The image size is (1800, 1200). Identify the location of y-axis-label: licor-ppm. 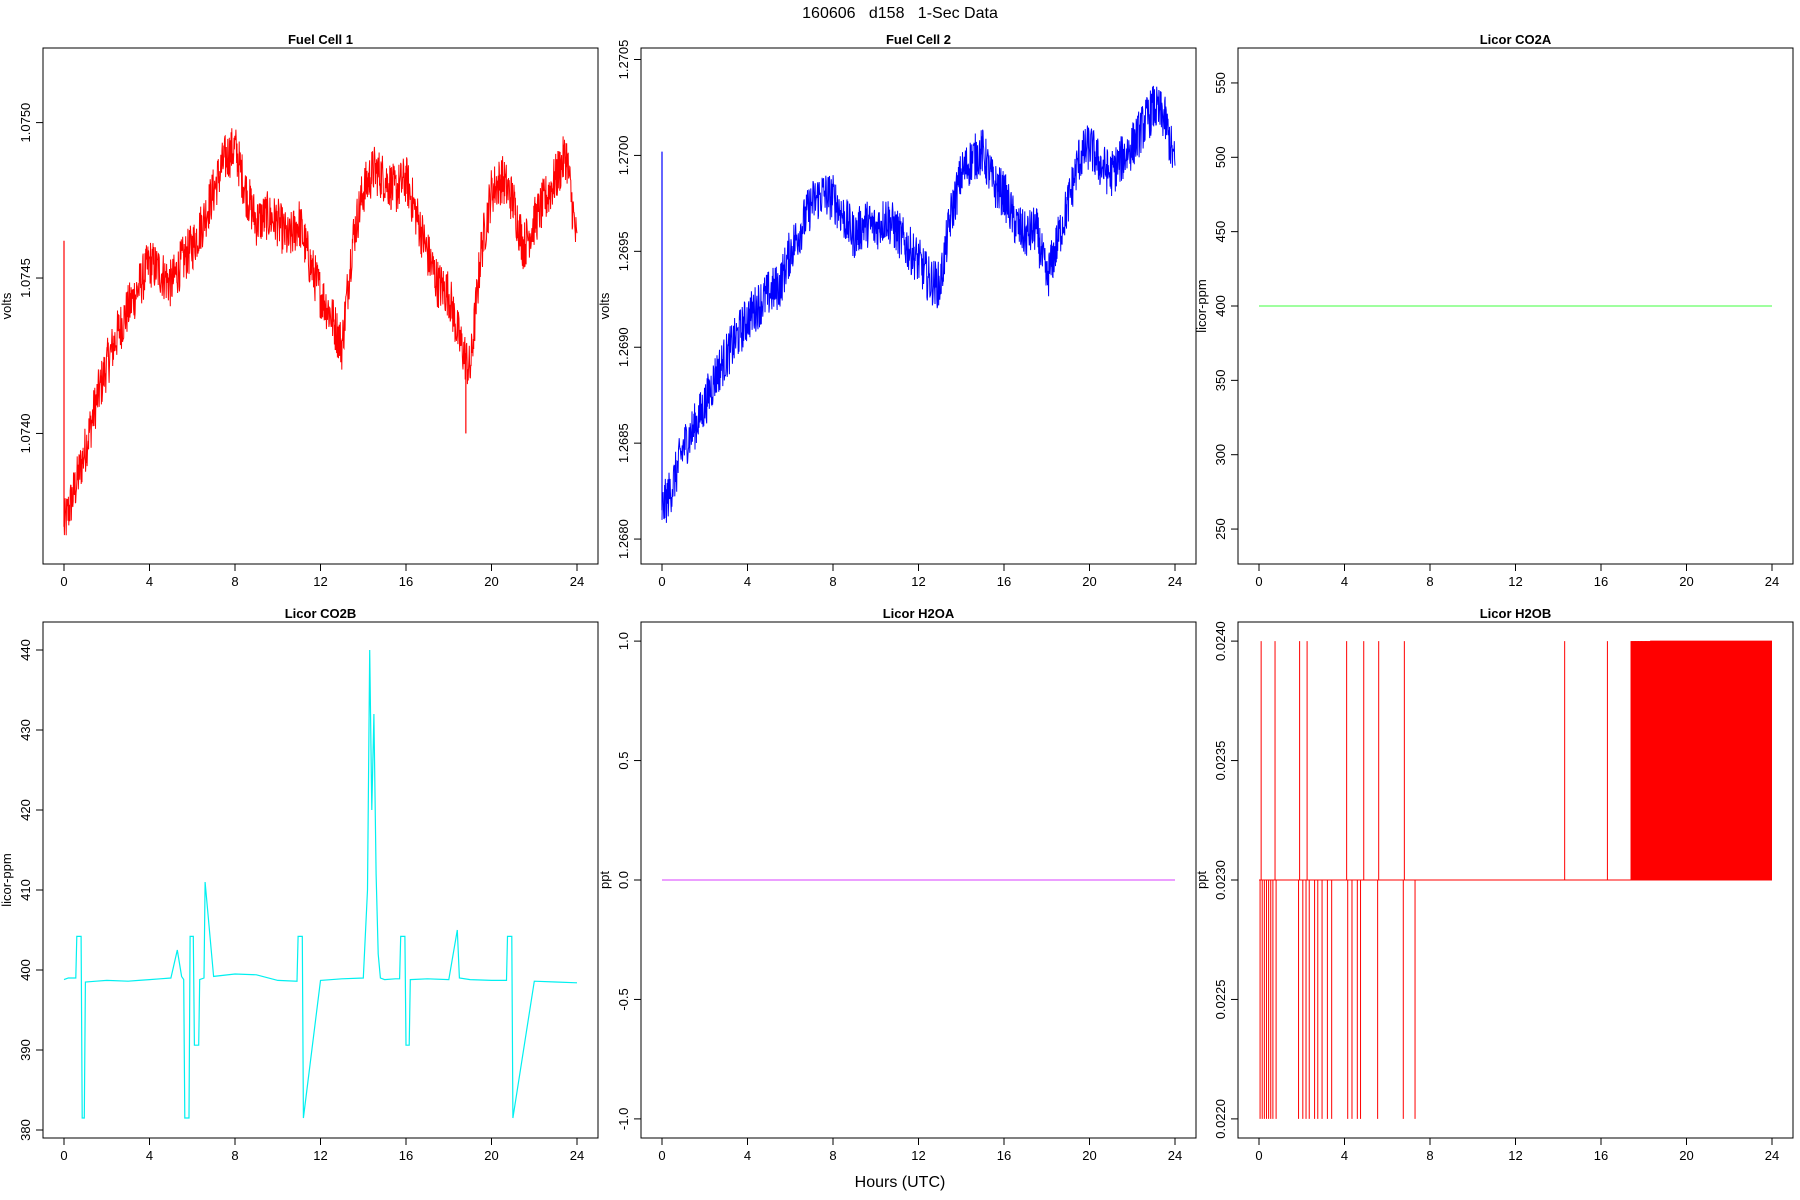
(1201, 305).